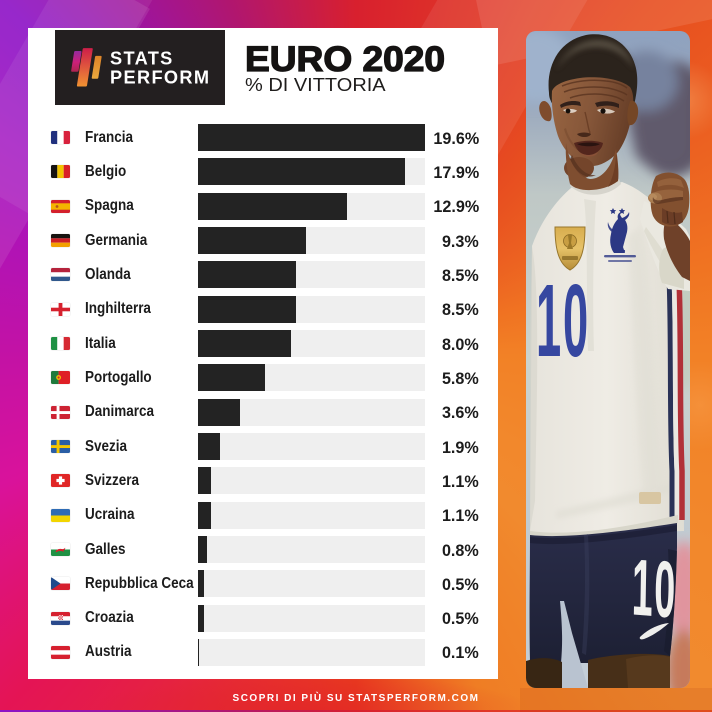 The image size is (712, 712). Describe the element at coordinates (160, 78) in the screenshot. I see `svg-text: PERFORM` at that location.